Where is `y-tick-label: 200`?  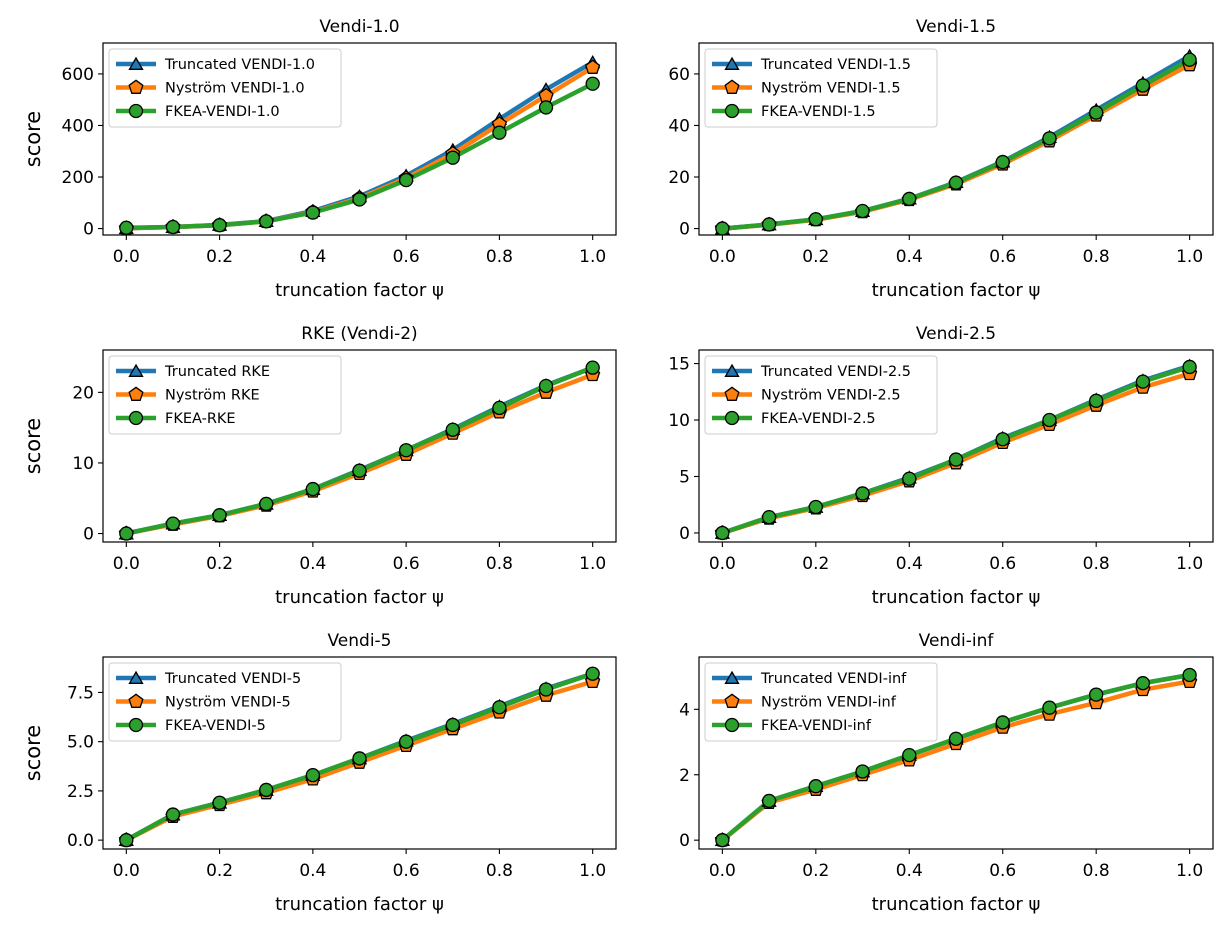
y-tick-label: 200 is located at coordinates (78, 178).